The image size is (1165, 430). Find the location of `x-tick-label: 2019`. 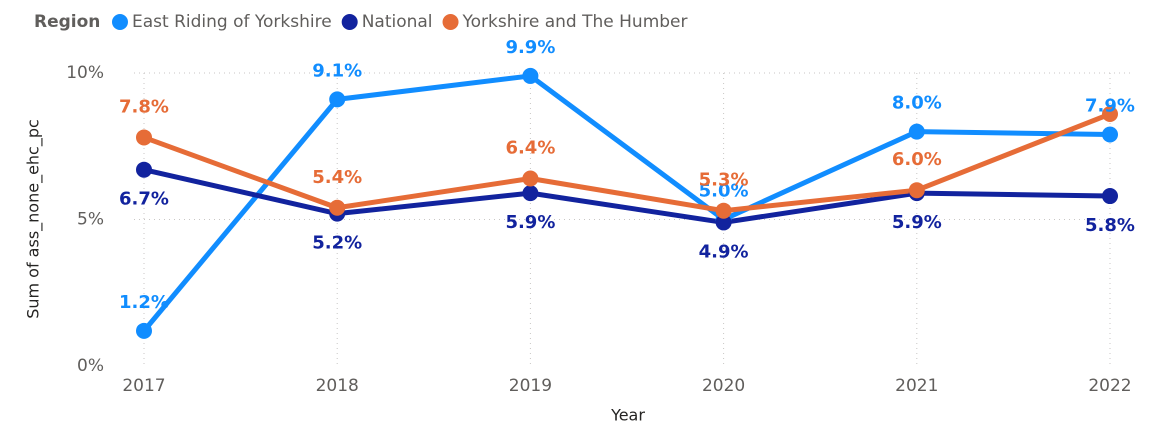

x-tick-label: 2019 is located at coordinates (530, 386).